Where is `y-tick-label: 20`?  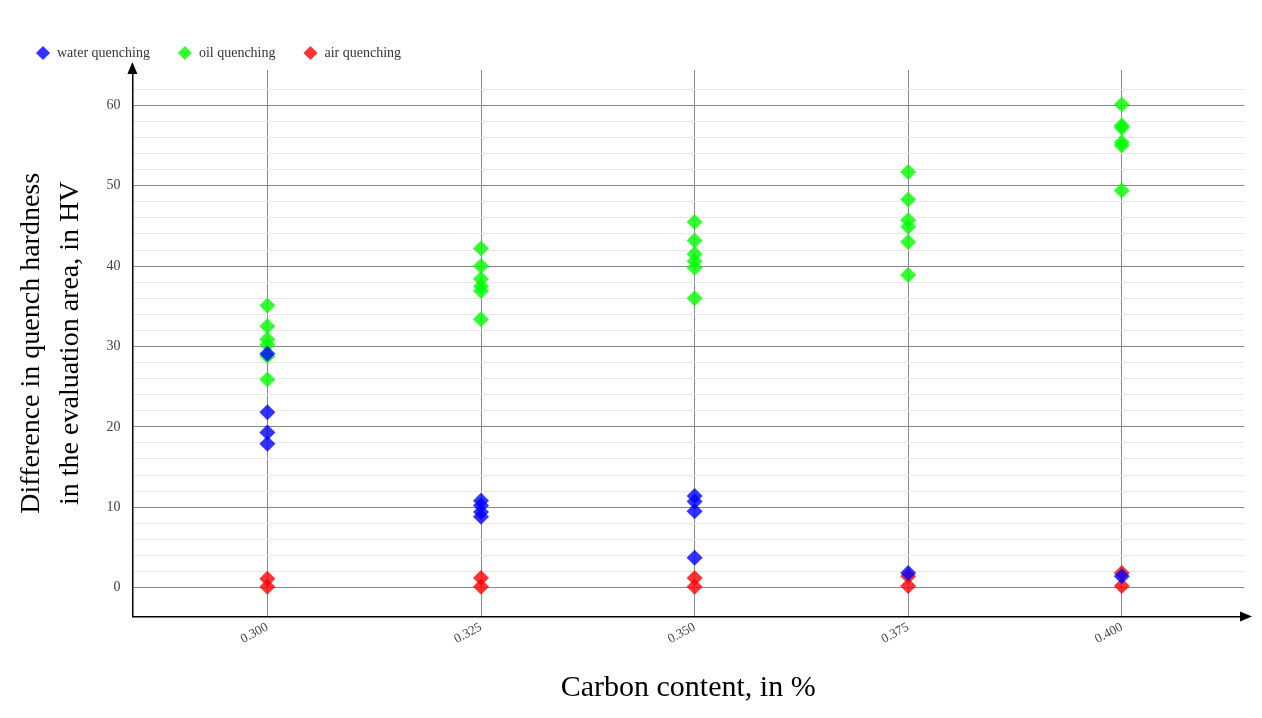
y-tick-label: 20 is located at coordinates (113, 426).